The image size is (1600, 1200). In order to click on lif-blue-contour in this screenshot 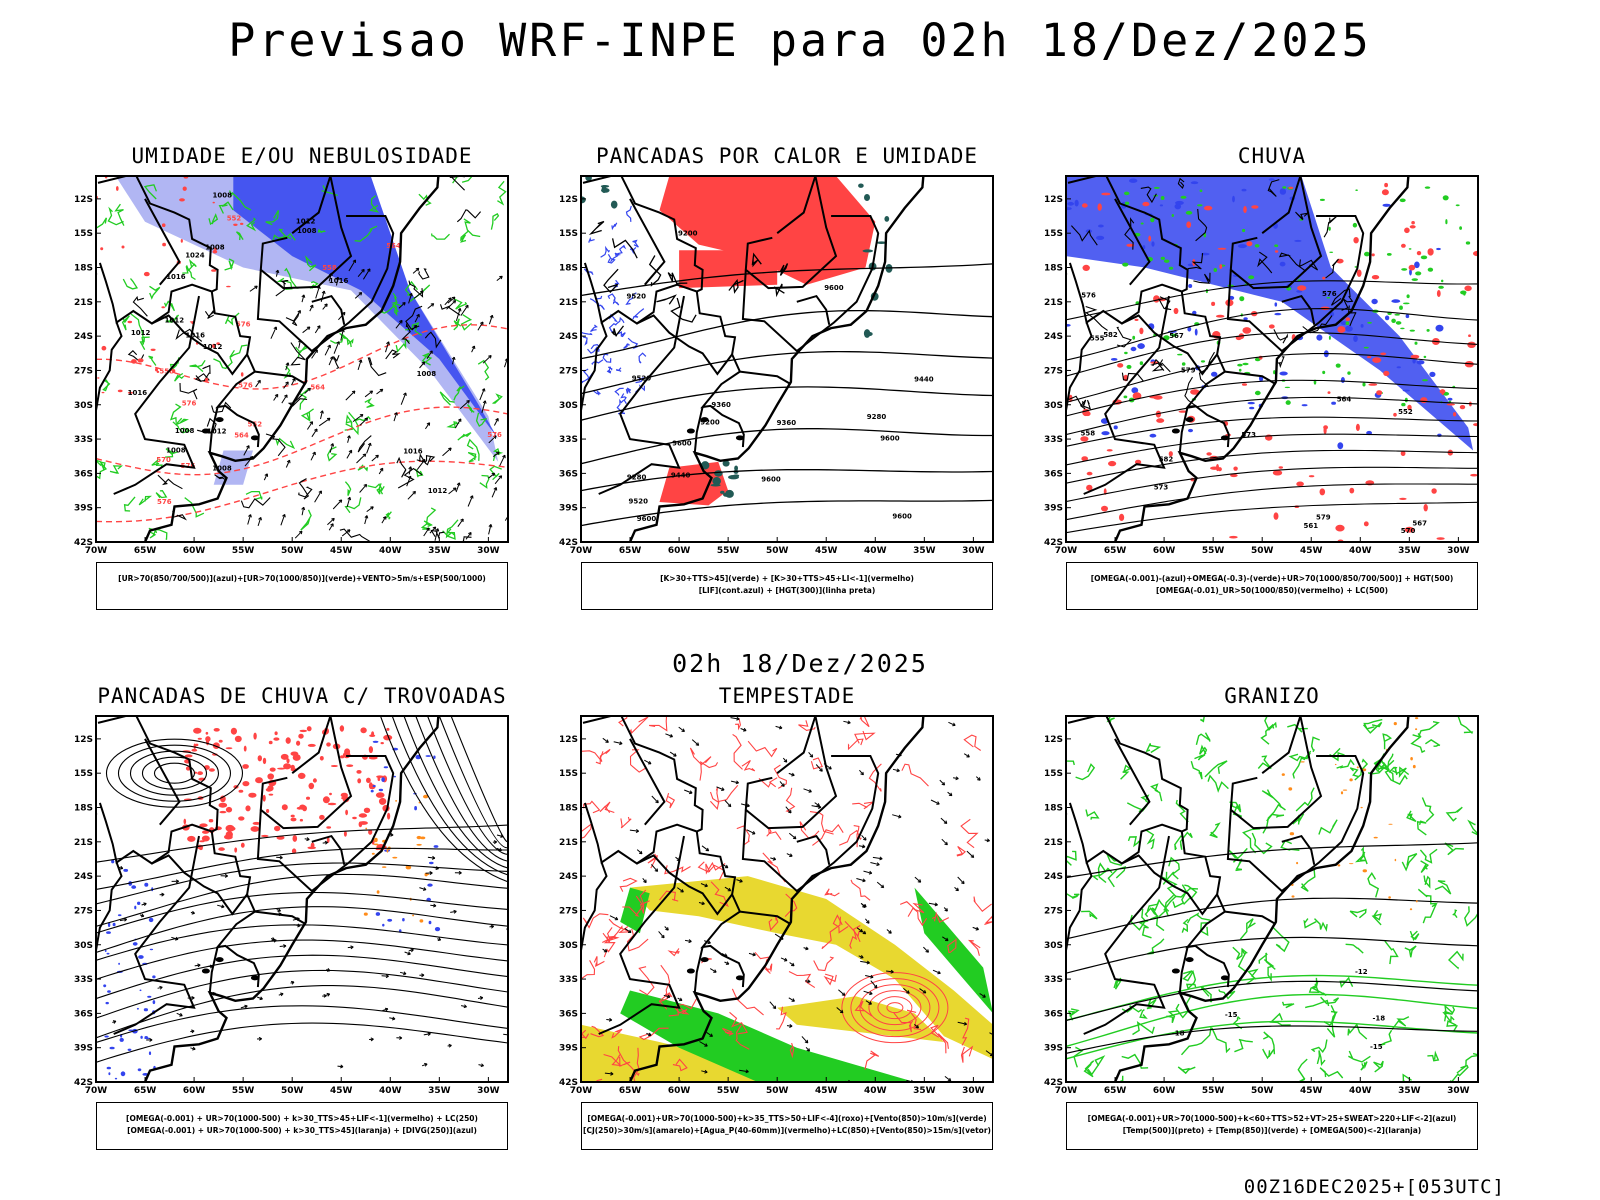, I will do `click(587, 333)`.